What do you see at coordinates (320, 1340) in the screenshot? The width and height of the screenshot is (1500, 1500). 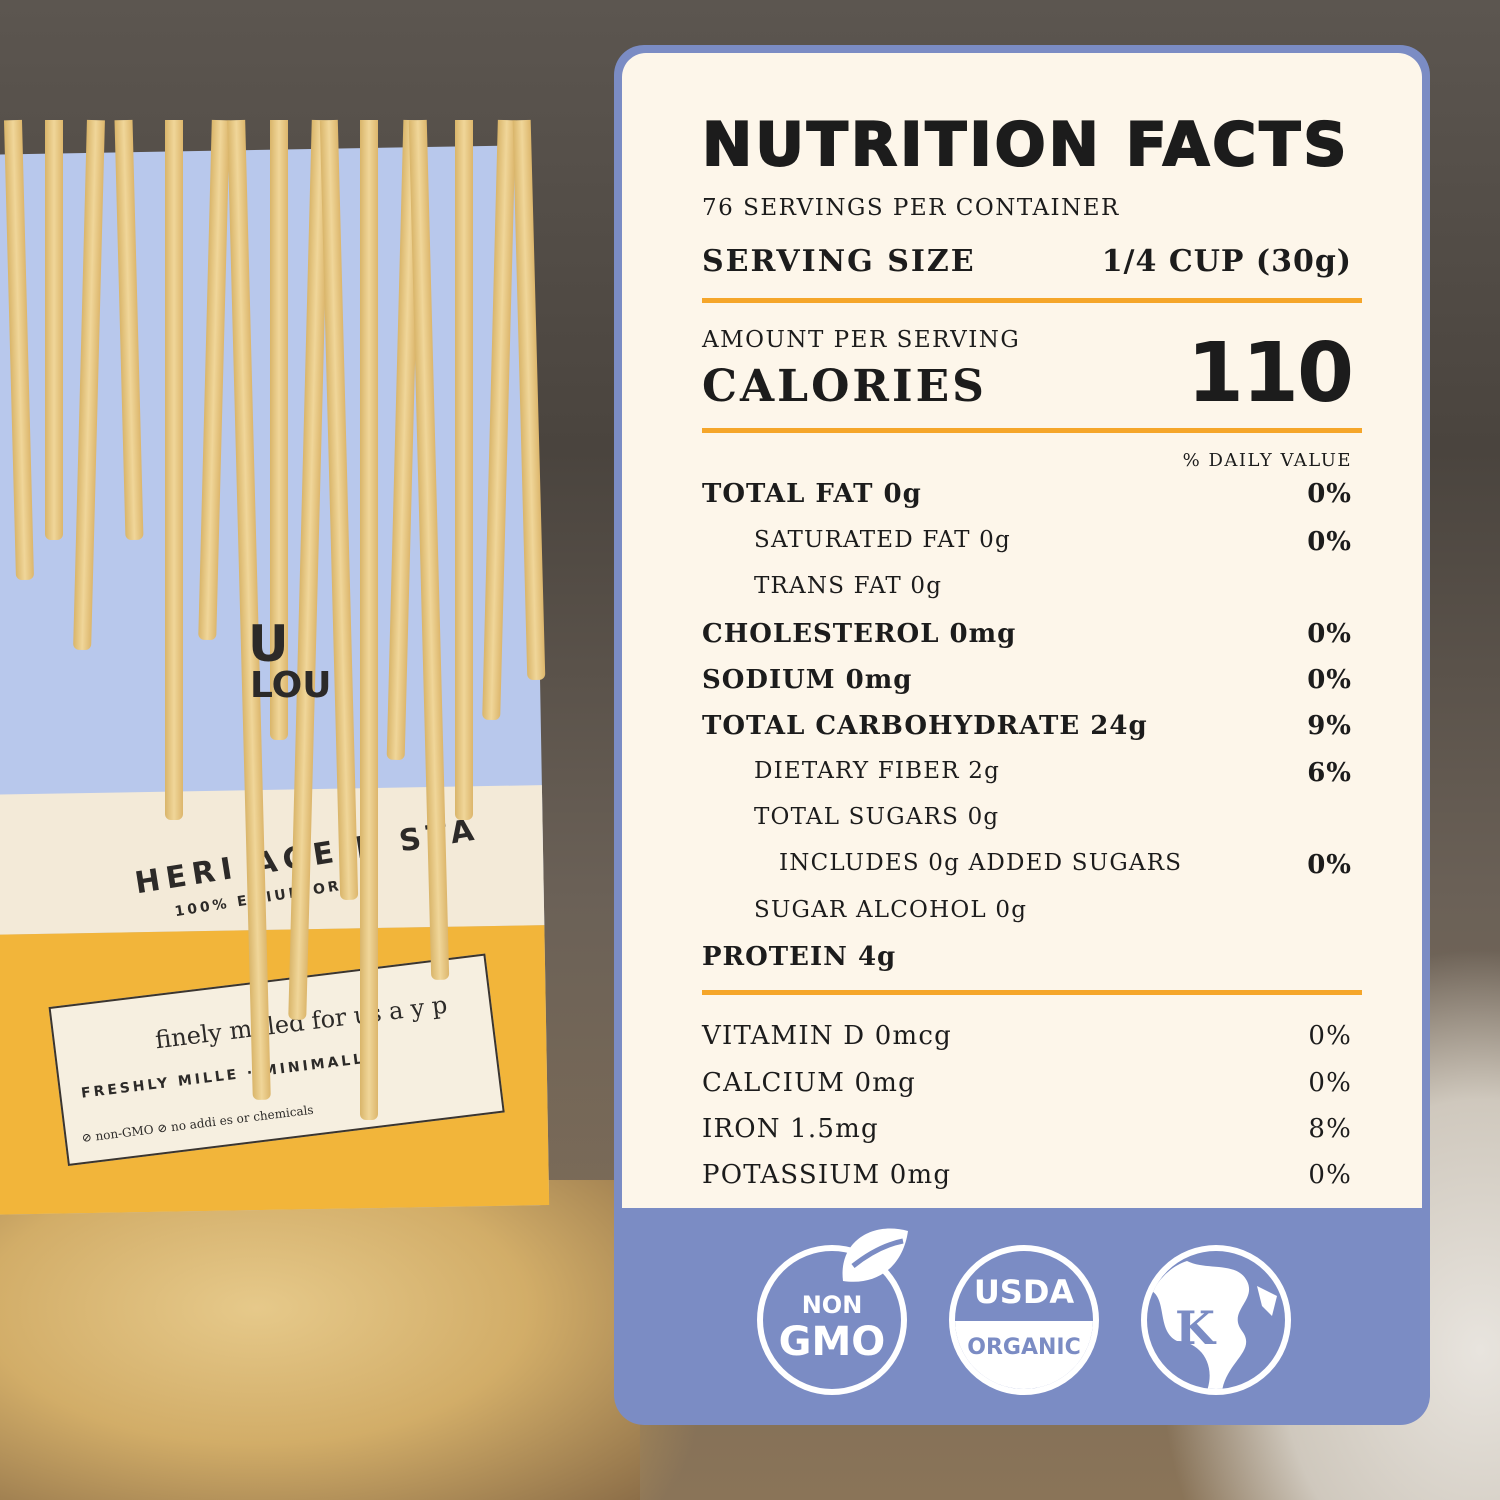 I see `noodle-pile` at bounding box center [320, 1340].